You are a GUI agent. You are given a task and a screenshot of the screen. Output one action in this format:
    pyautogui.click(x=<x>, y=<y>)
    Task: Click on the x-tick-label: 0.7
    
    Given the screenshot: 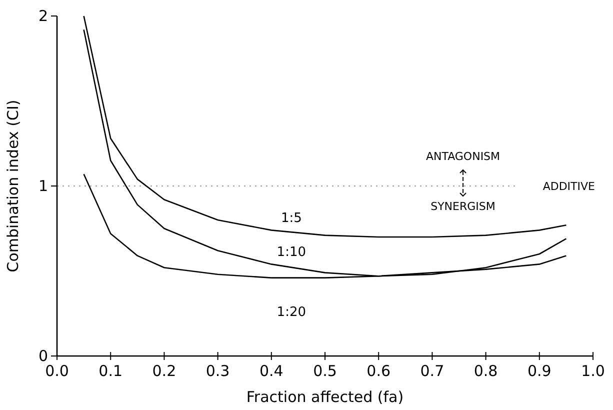 What is the action you would take?
    pyautogui.click(x=432, y=371)
    